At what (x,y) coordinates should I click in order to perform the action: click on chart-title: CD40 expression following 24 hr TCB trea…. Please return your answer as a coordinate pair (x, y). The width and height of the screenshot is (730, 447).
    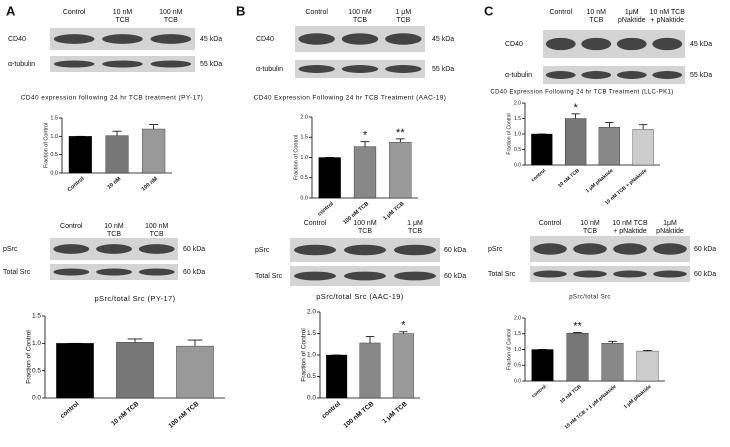
    Looking at the image, I should click on (112, 98).